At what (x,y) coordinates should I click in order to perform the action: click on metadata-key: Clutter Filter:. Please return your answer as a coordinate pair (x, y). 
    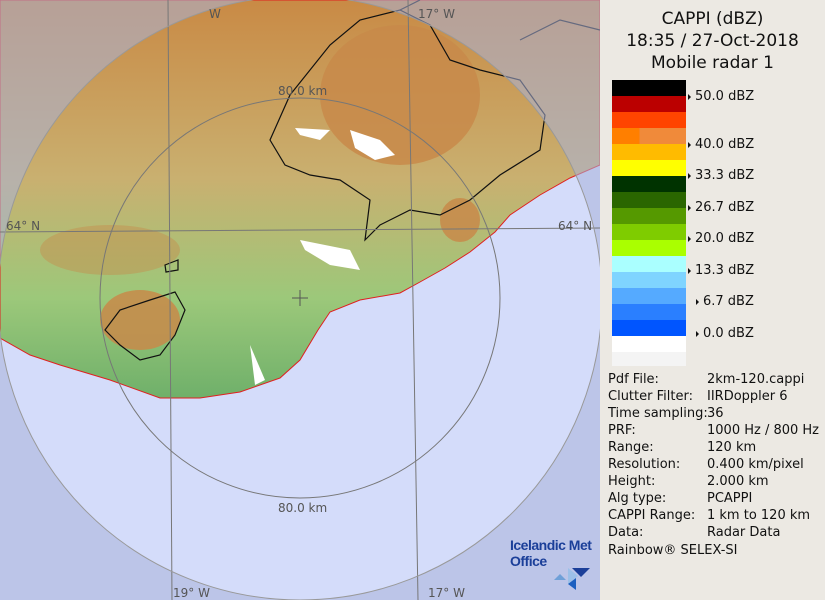
    Looking at the image, I should click on (650, 396).